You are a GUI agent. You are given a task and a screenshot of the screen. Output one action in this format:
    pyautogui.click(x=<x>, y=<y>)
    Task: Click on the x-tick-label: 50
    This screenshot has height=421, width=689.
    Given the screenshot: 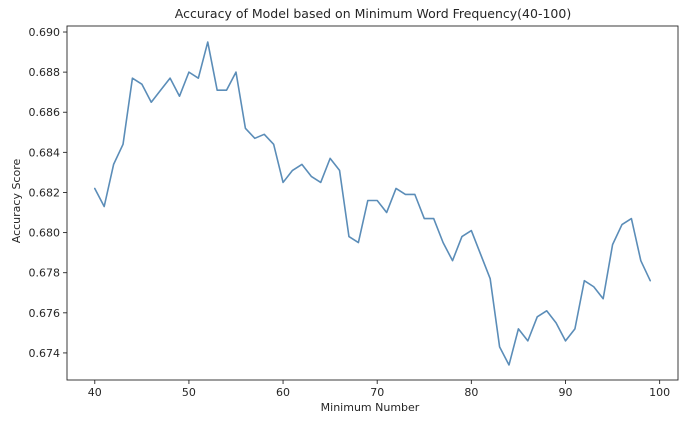 What is the action you would take?
    pyautogui.click(x=189, y=392)
    